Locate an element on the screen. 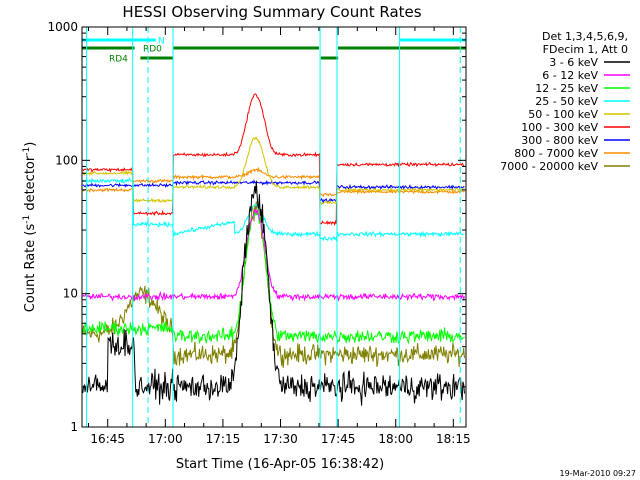 This screenshot has width=640, height=480. y-tick-label-3: 100 is located at coordinates (66, 160).